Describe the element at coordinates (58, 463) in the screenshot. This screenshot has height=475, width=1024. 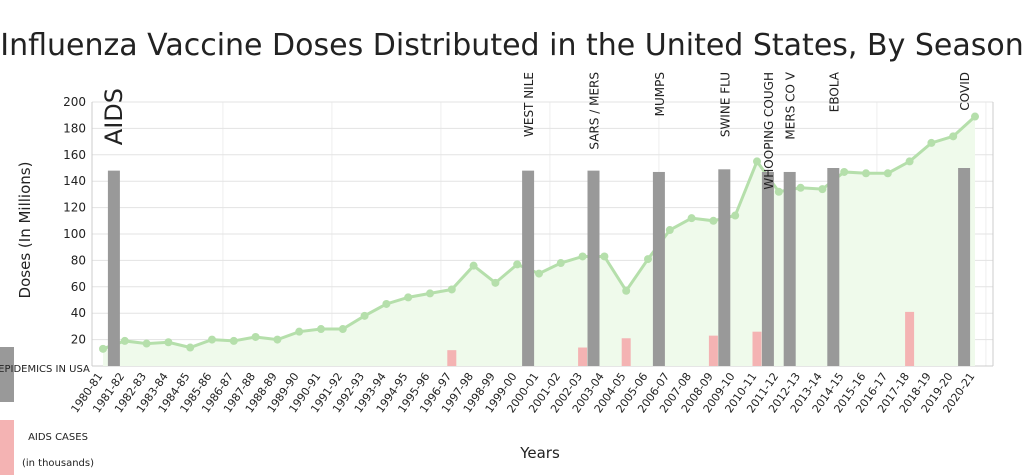
I see `legend-label: (in thousands)` at that location.